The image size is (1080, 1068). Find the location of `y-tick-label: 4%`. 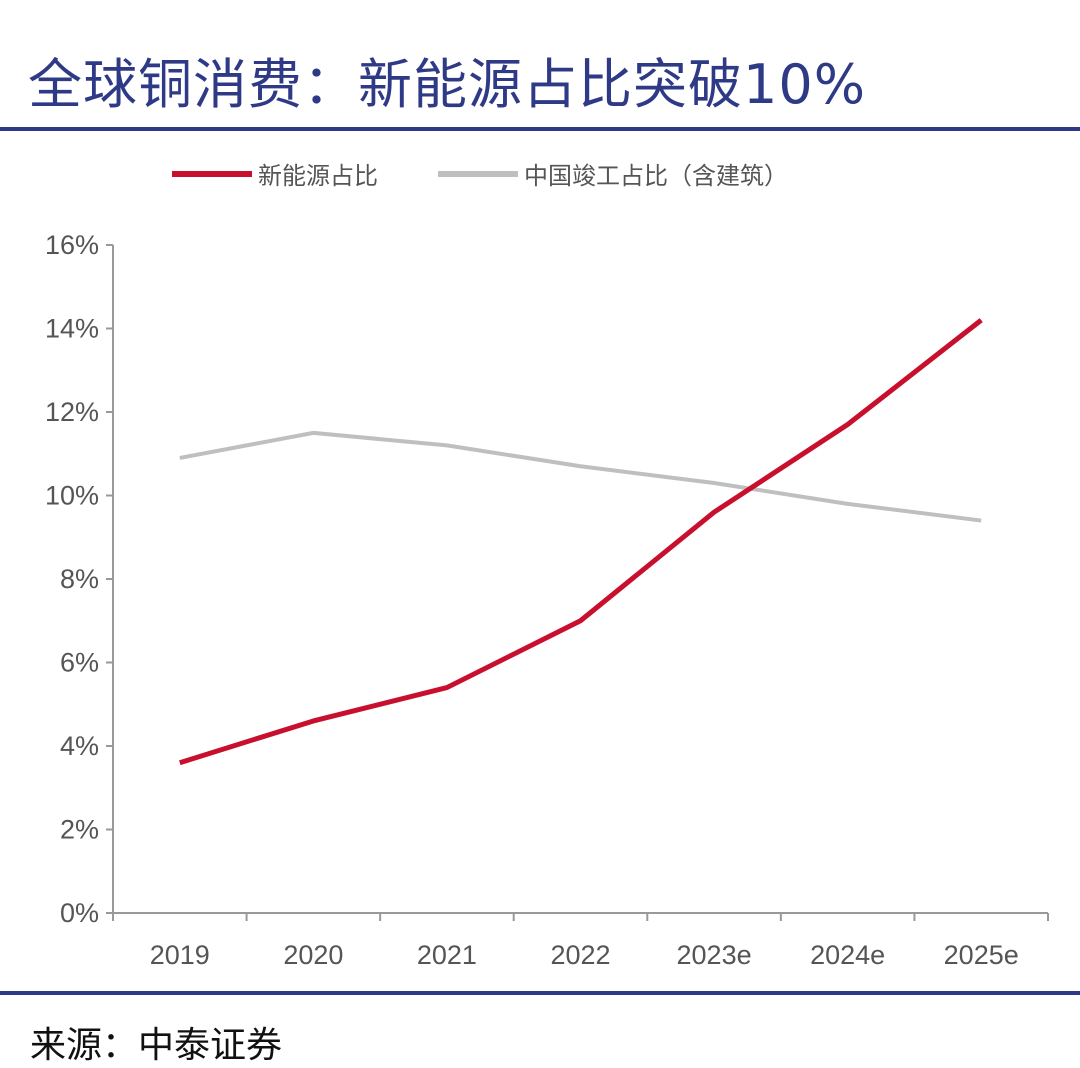

y-tick-label: 4% is located at coordinates (79, 746).